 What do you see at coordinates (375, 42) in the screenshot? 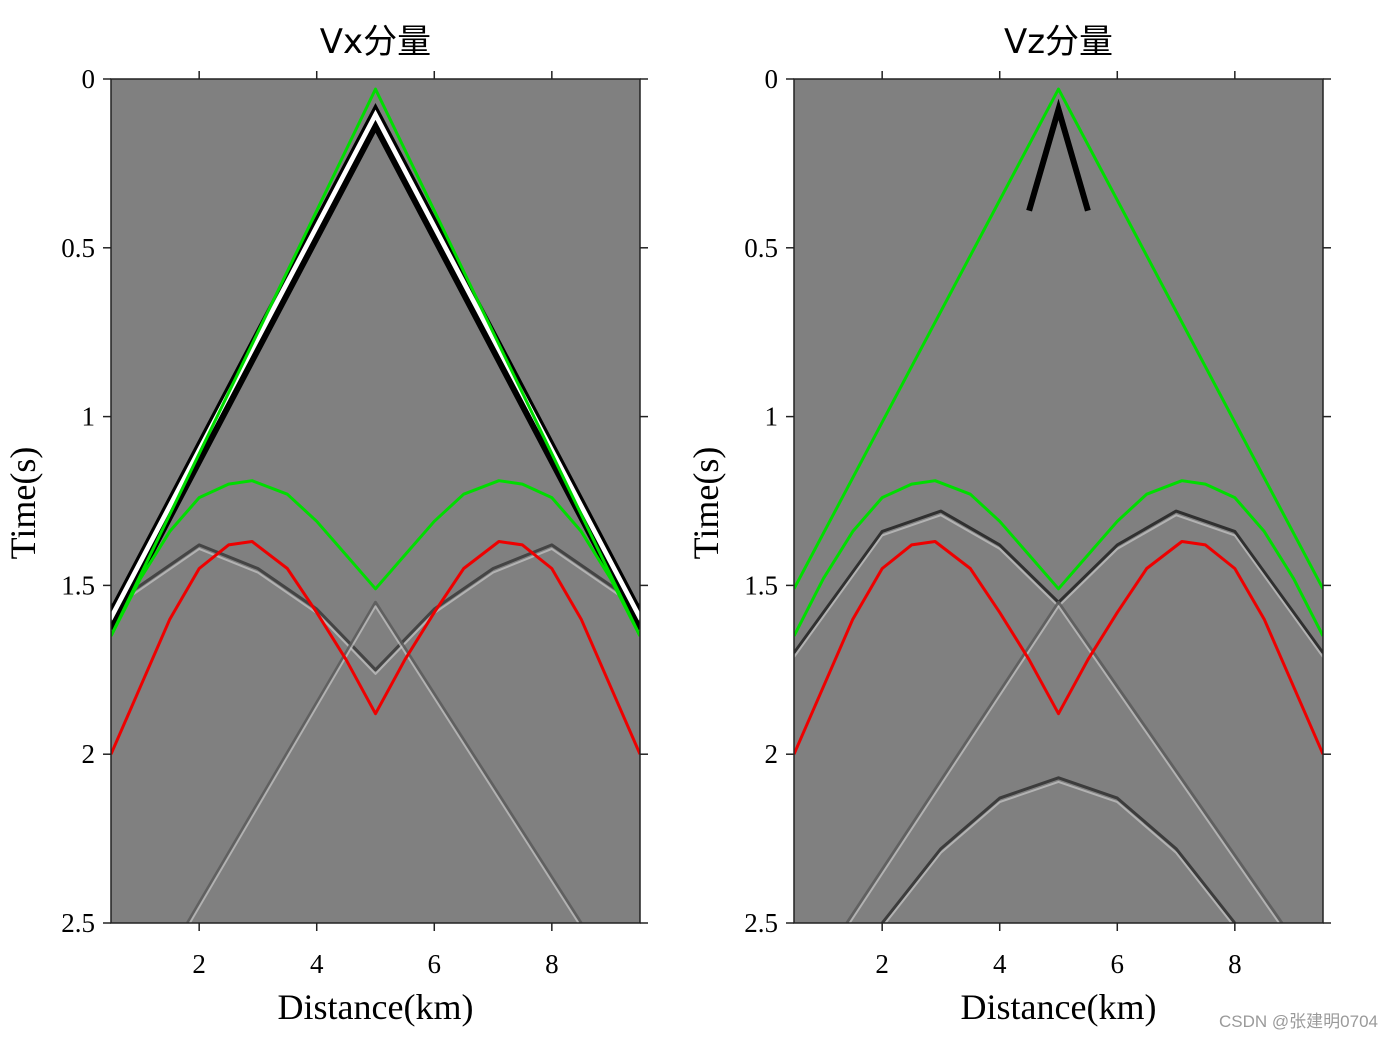
I see `chart-title: Vx分量` at bounding box center [375, 42].